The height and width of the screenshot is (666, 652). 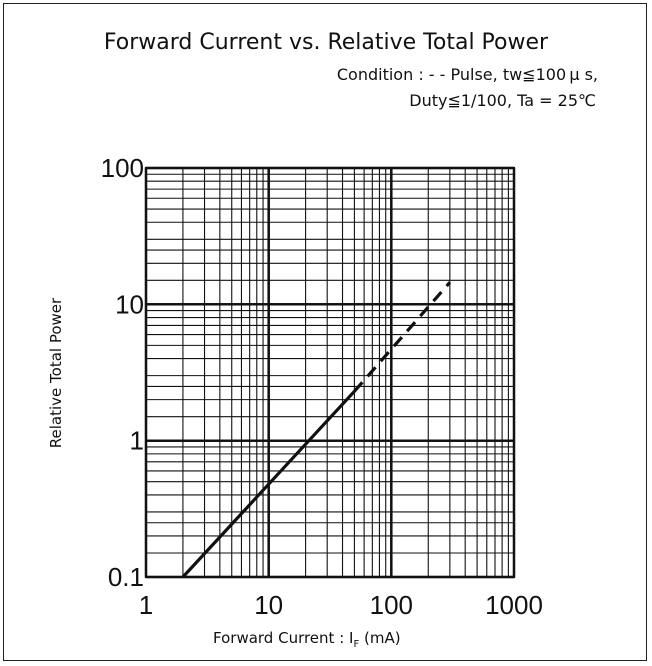 I want to click on x-axis-label-main: Forward Current : I, so click(x=283, y=638).